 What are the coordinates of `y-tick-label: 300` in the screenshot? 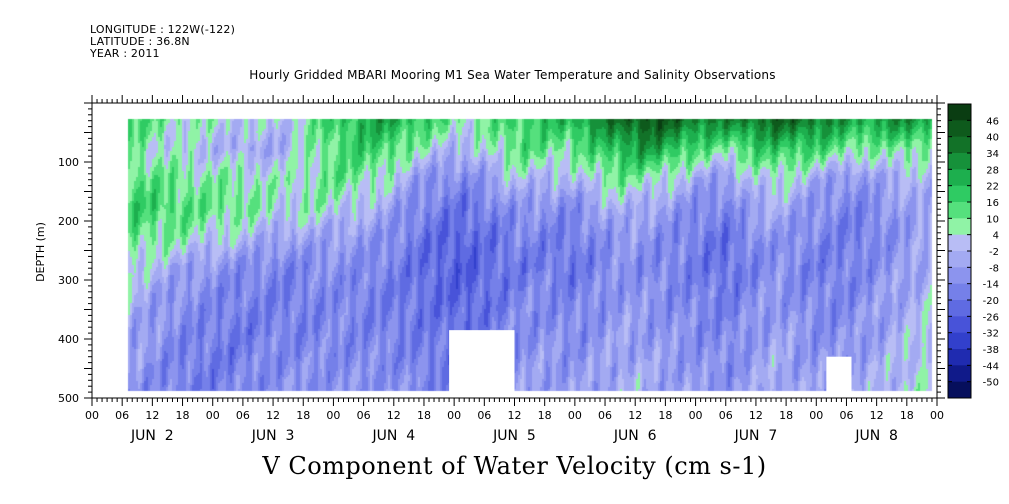 It's located at (68, 280).